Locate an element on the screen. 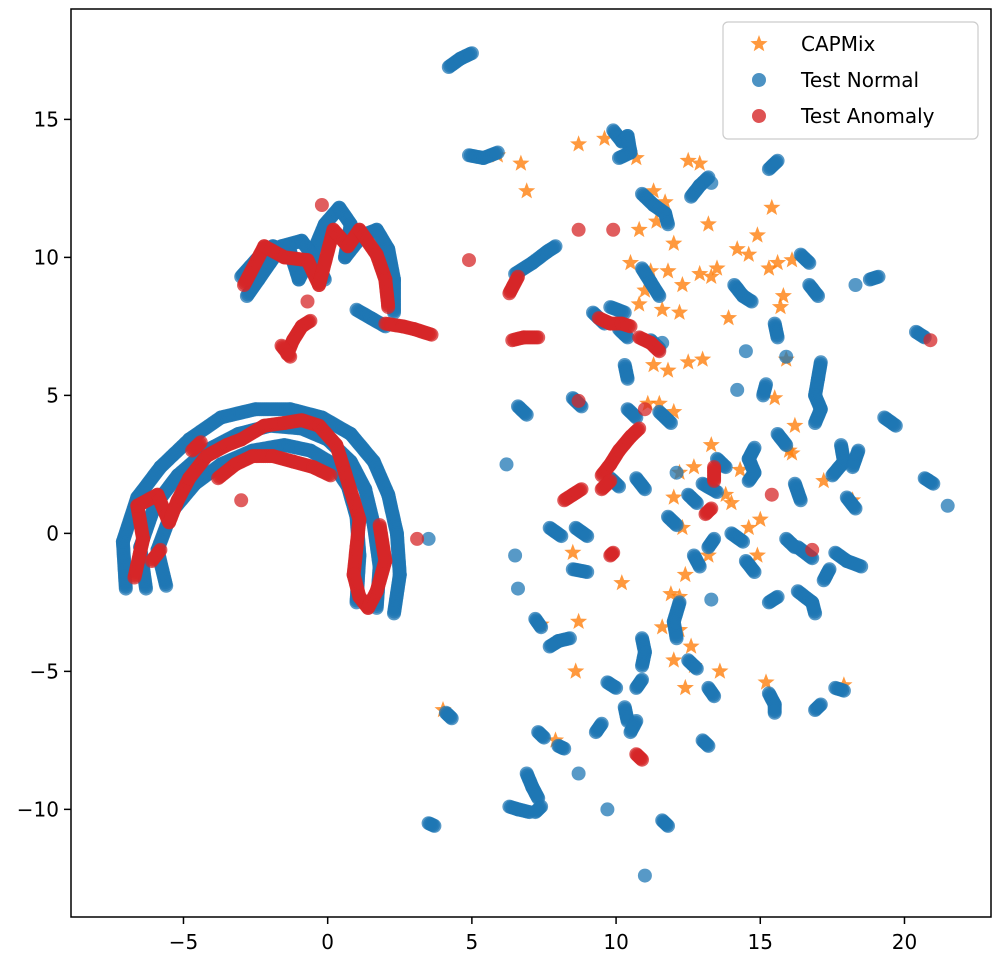  y-tick-label: 10 is located at coordinates (46, 257).